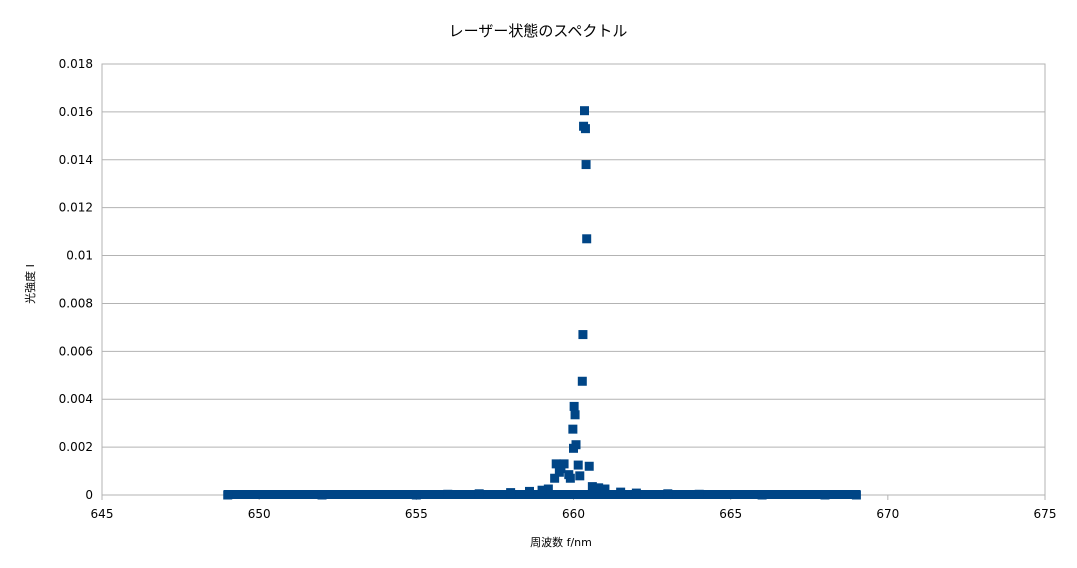 This screenshot has height=568, width=1077. I want to click on y-tick-label: 0.016, so click(76, 112).